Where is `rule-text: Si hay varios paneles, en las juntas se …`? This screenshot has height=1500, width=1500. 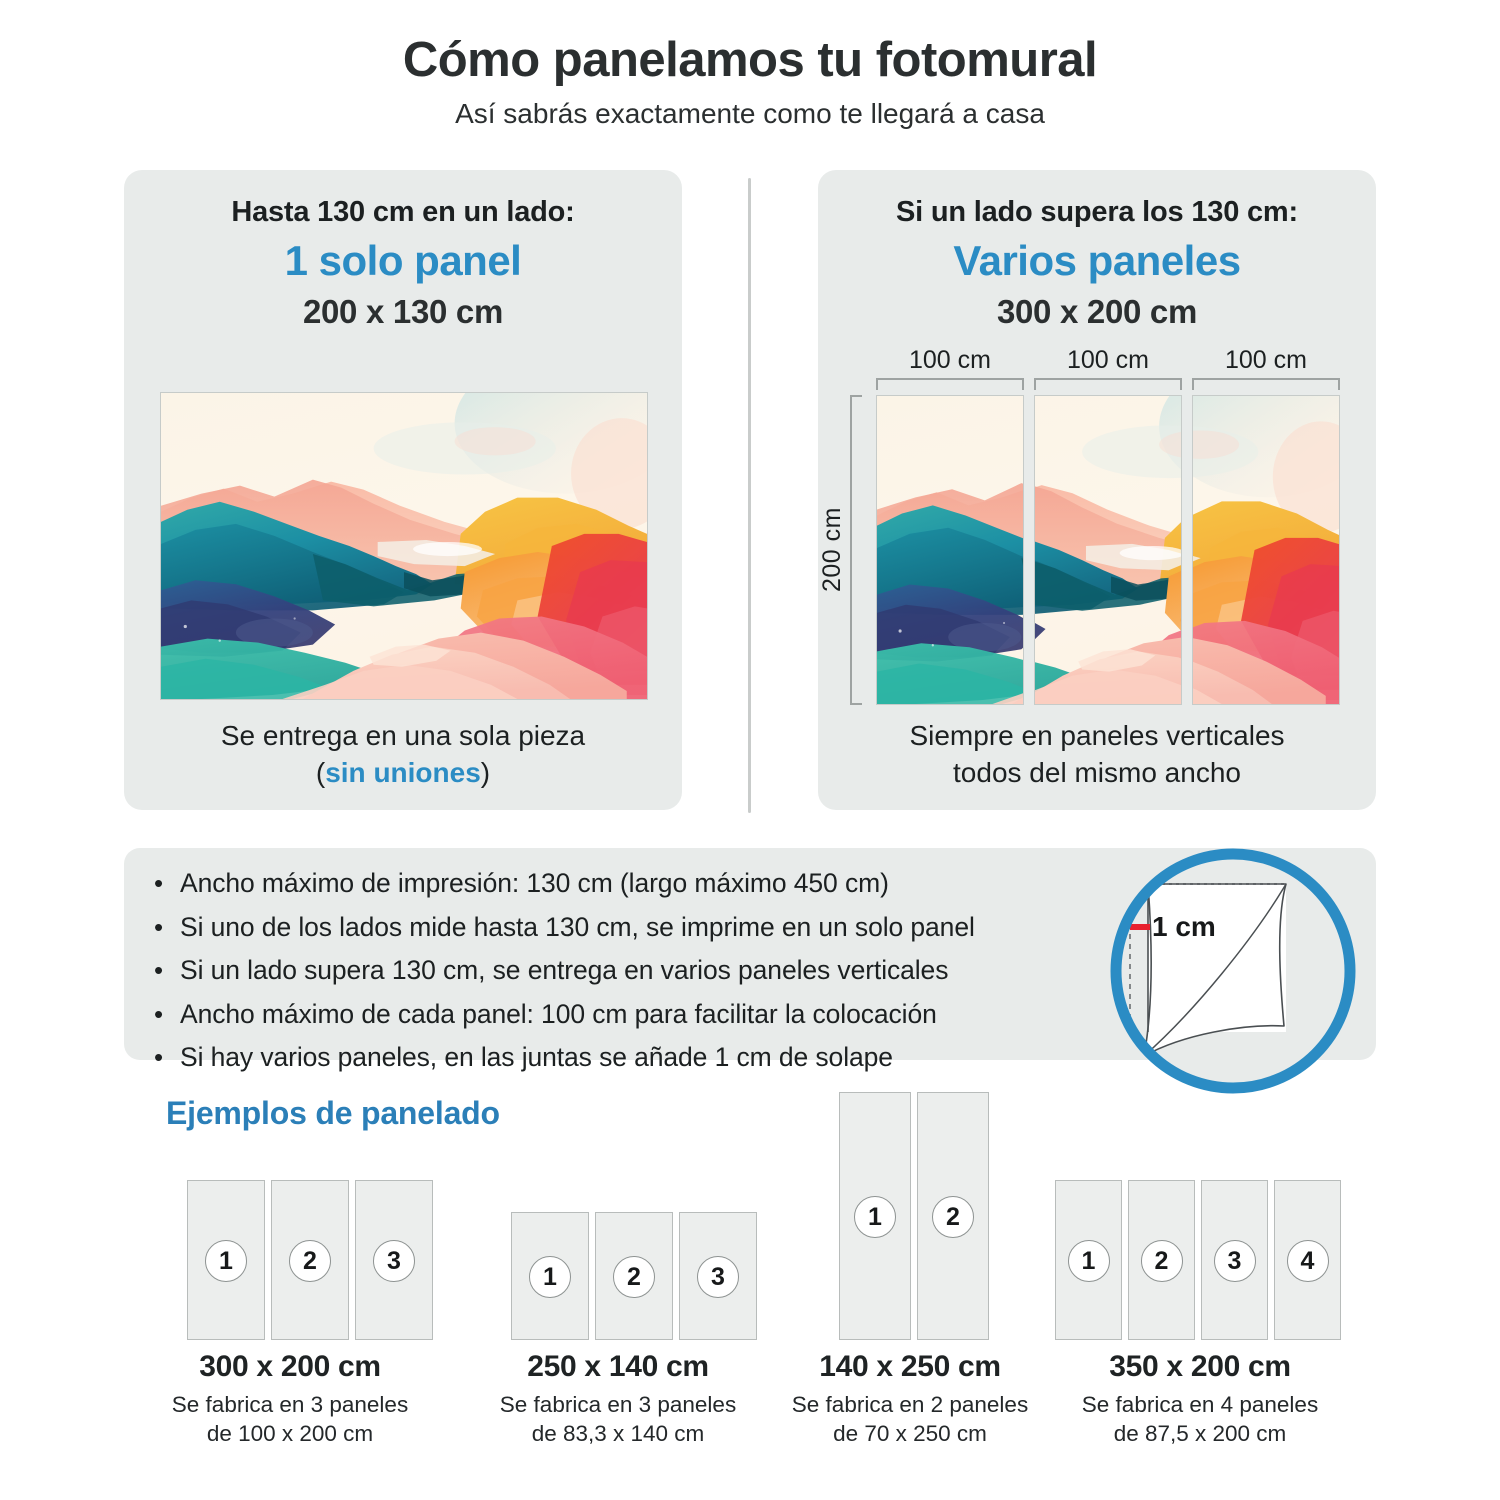
rule-text: Si hay varios paneles, en las juntas se … is located at coordinates (536, 1057).